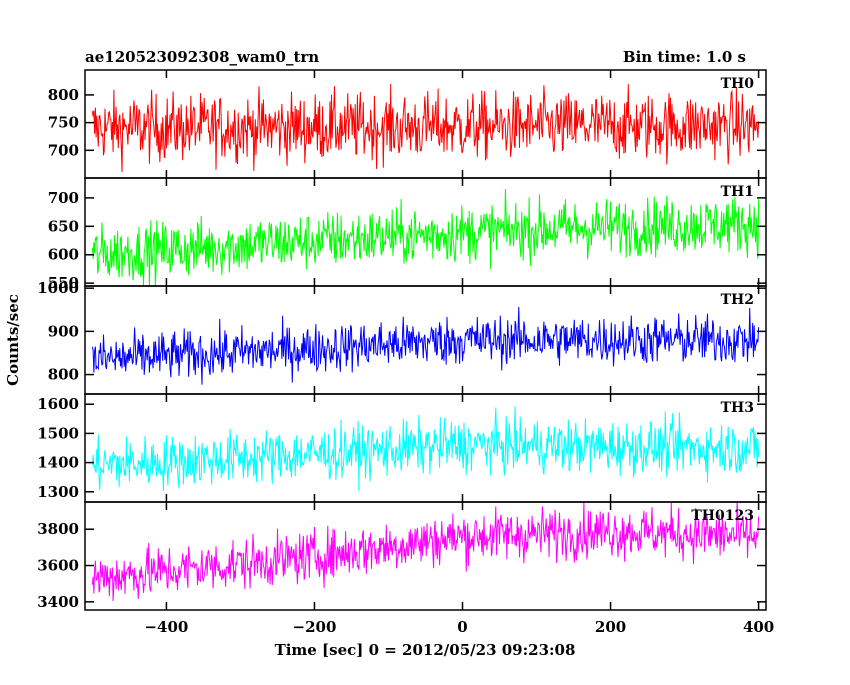 The width and height of the screenshot is (850, 685). I want to click on y-tick-label: 650, so click(63, 226).